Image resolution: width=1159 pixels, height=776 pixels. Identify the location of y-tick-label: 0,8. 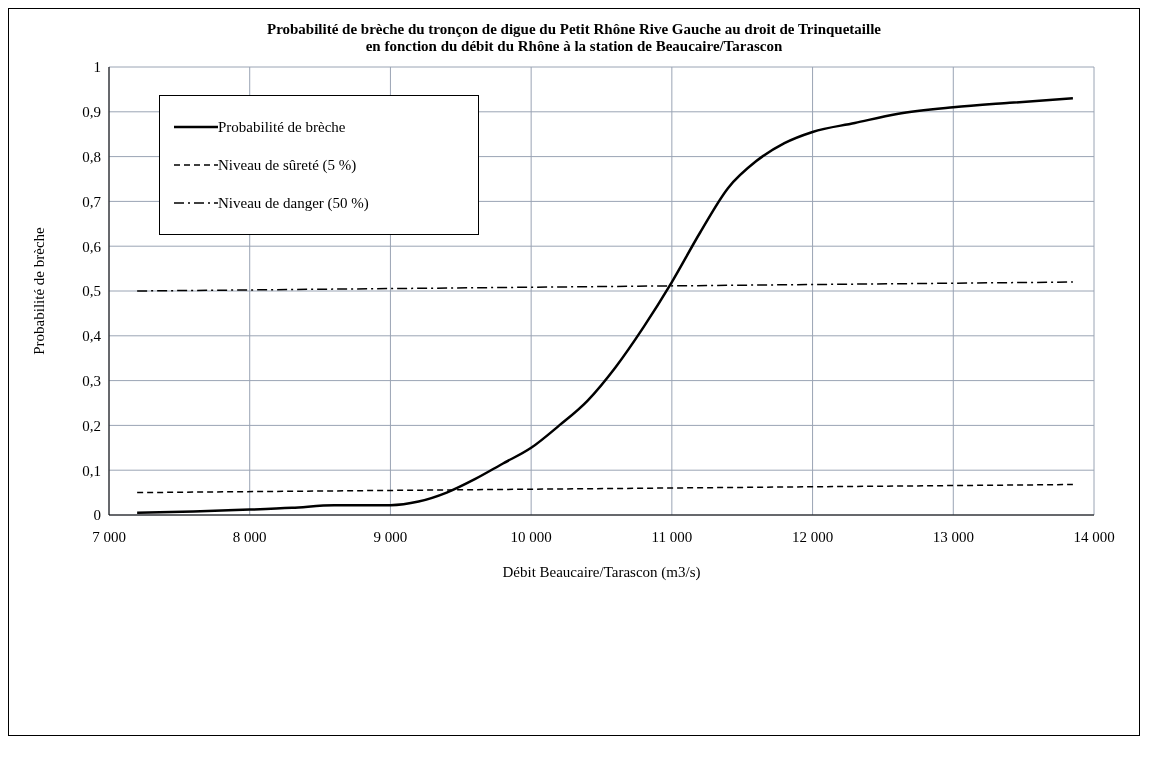
(91, 156).